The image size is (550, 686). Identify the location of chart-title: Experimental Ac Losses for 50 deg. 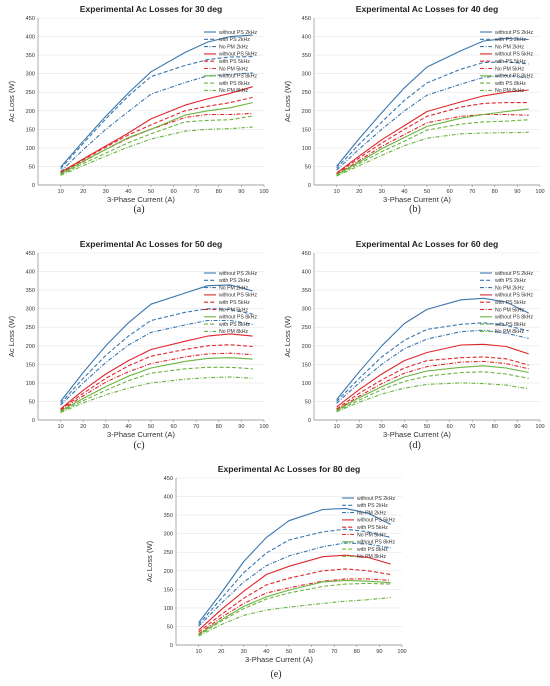
(151, 244).